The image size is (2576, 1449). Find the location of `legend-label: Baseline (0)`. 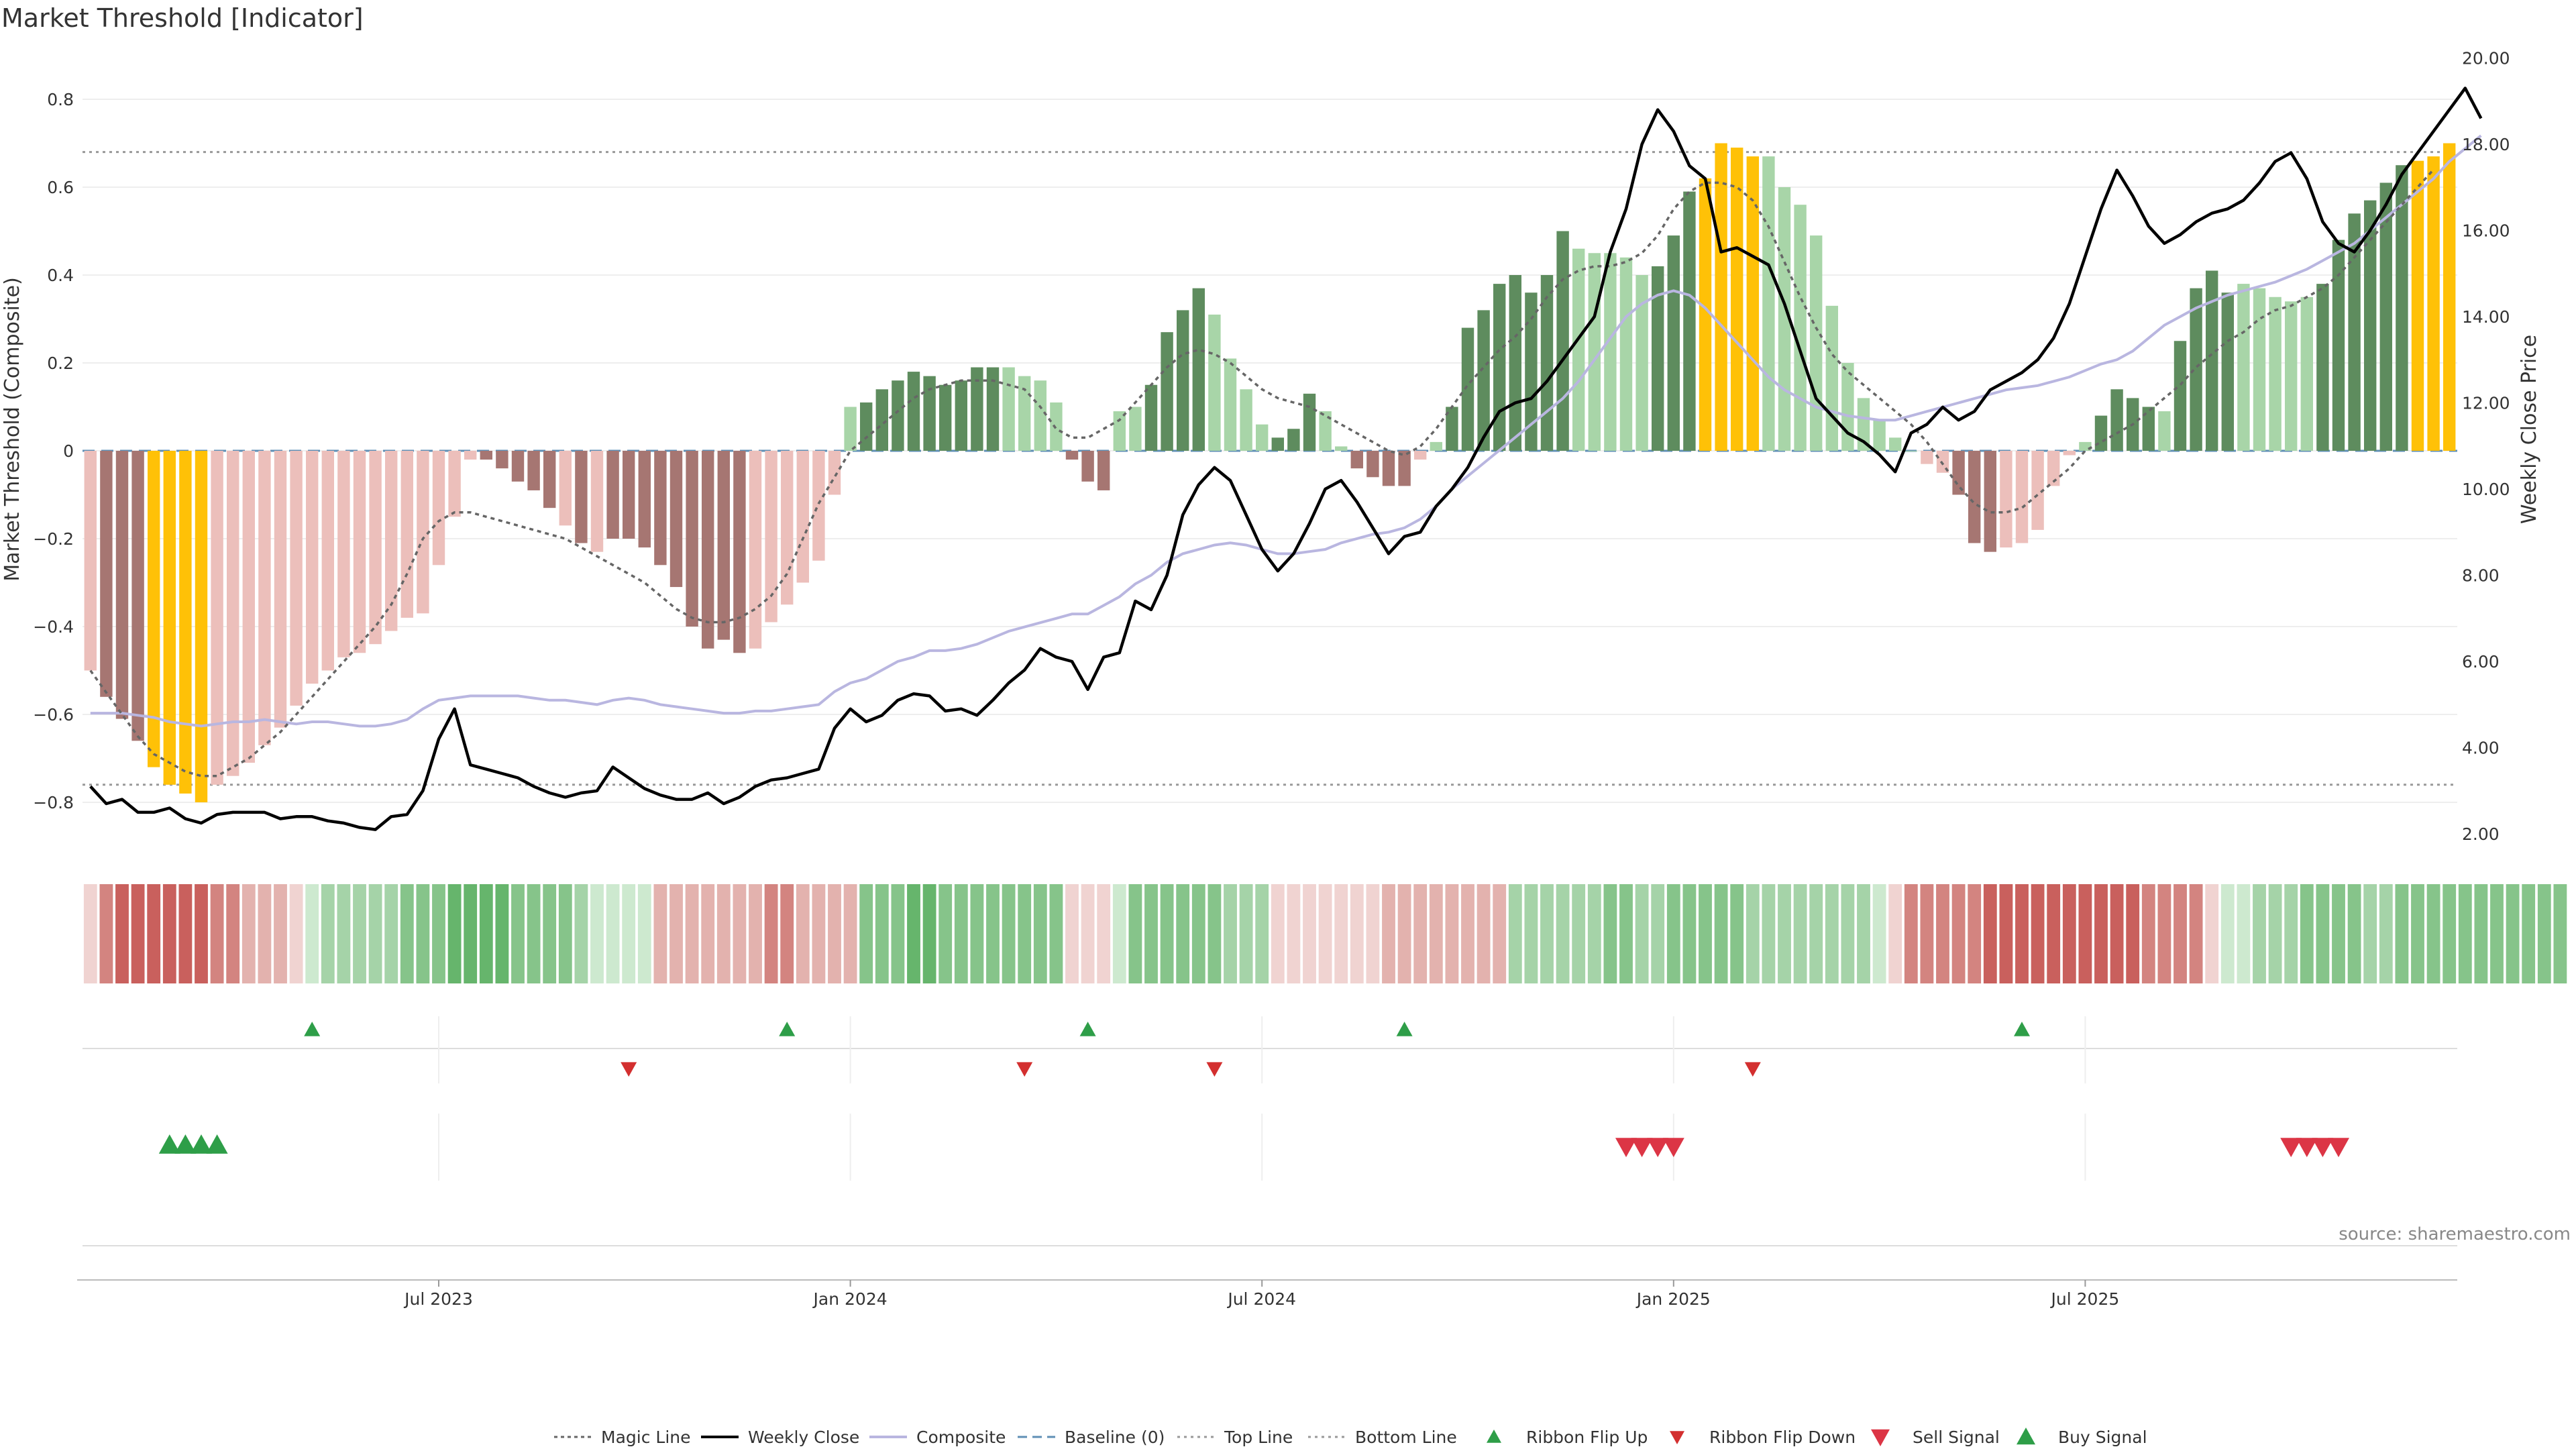

legend-label: Baseline (0) is located at coordinates (1115, 1437).